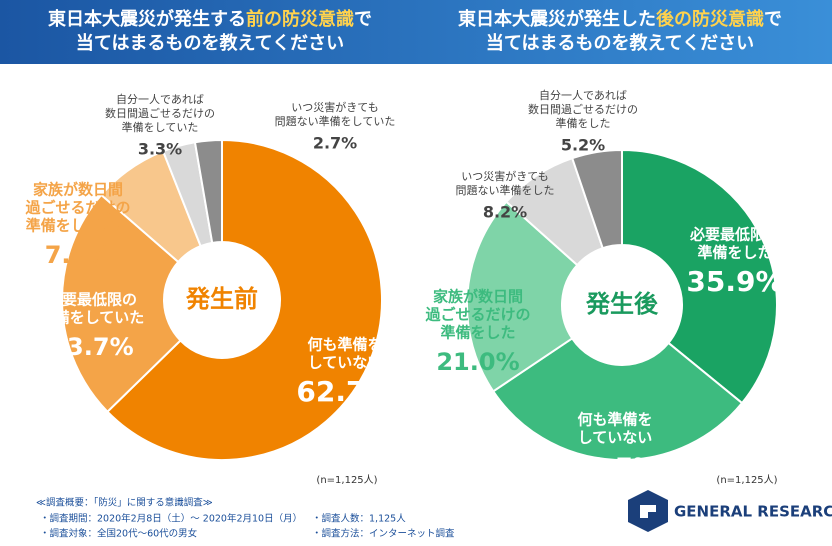 This screenshot has width=832, height=546. Describe the element at coordinates (416, 32) in the screenshot. I see `header-band` at that location.